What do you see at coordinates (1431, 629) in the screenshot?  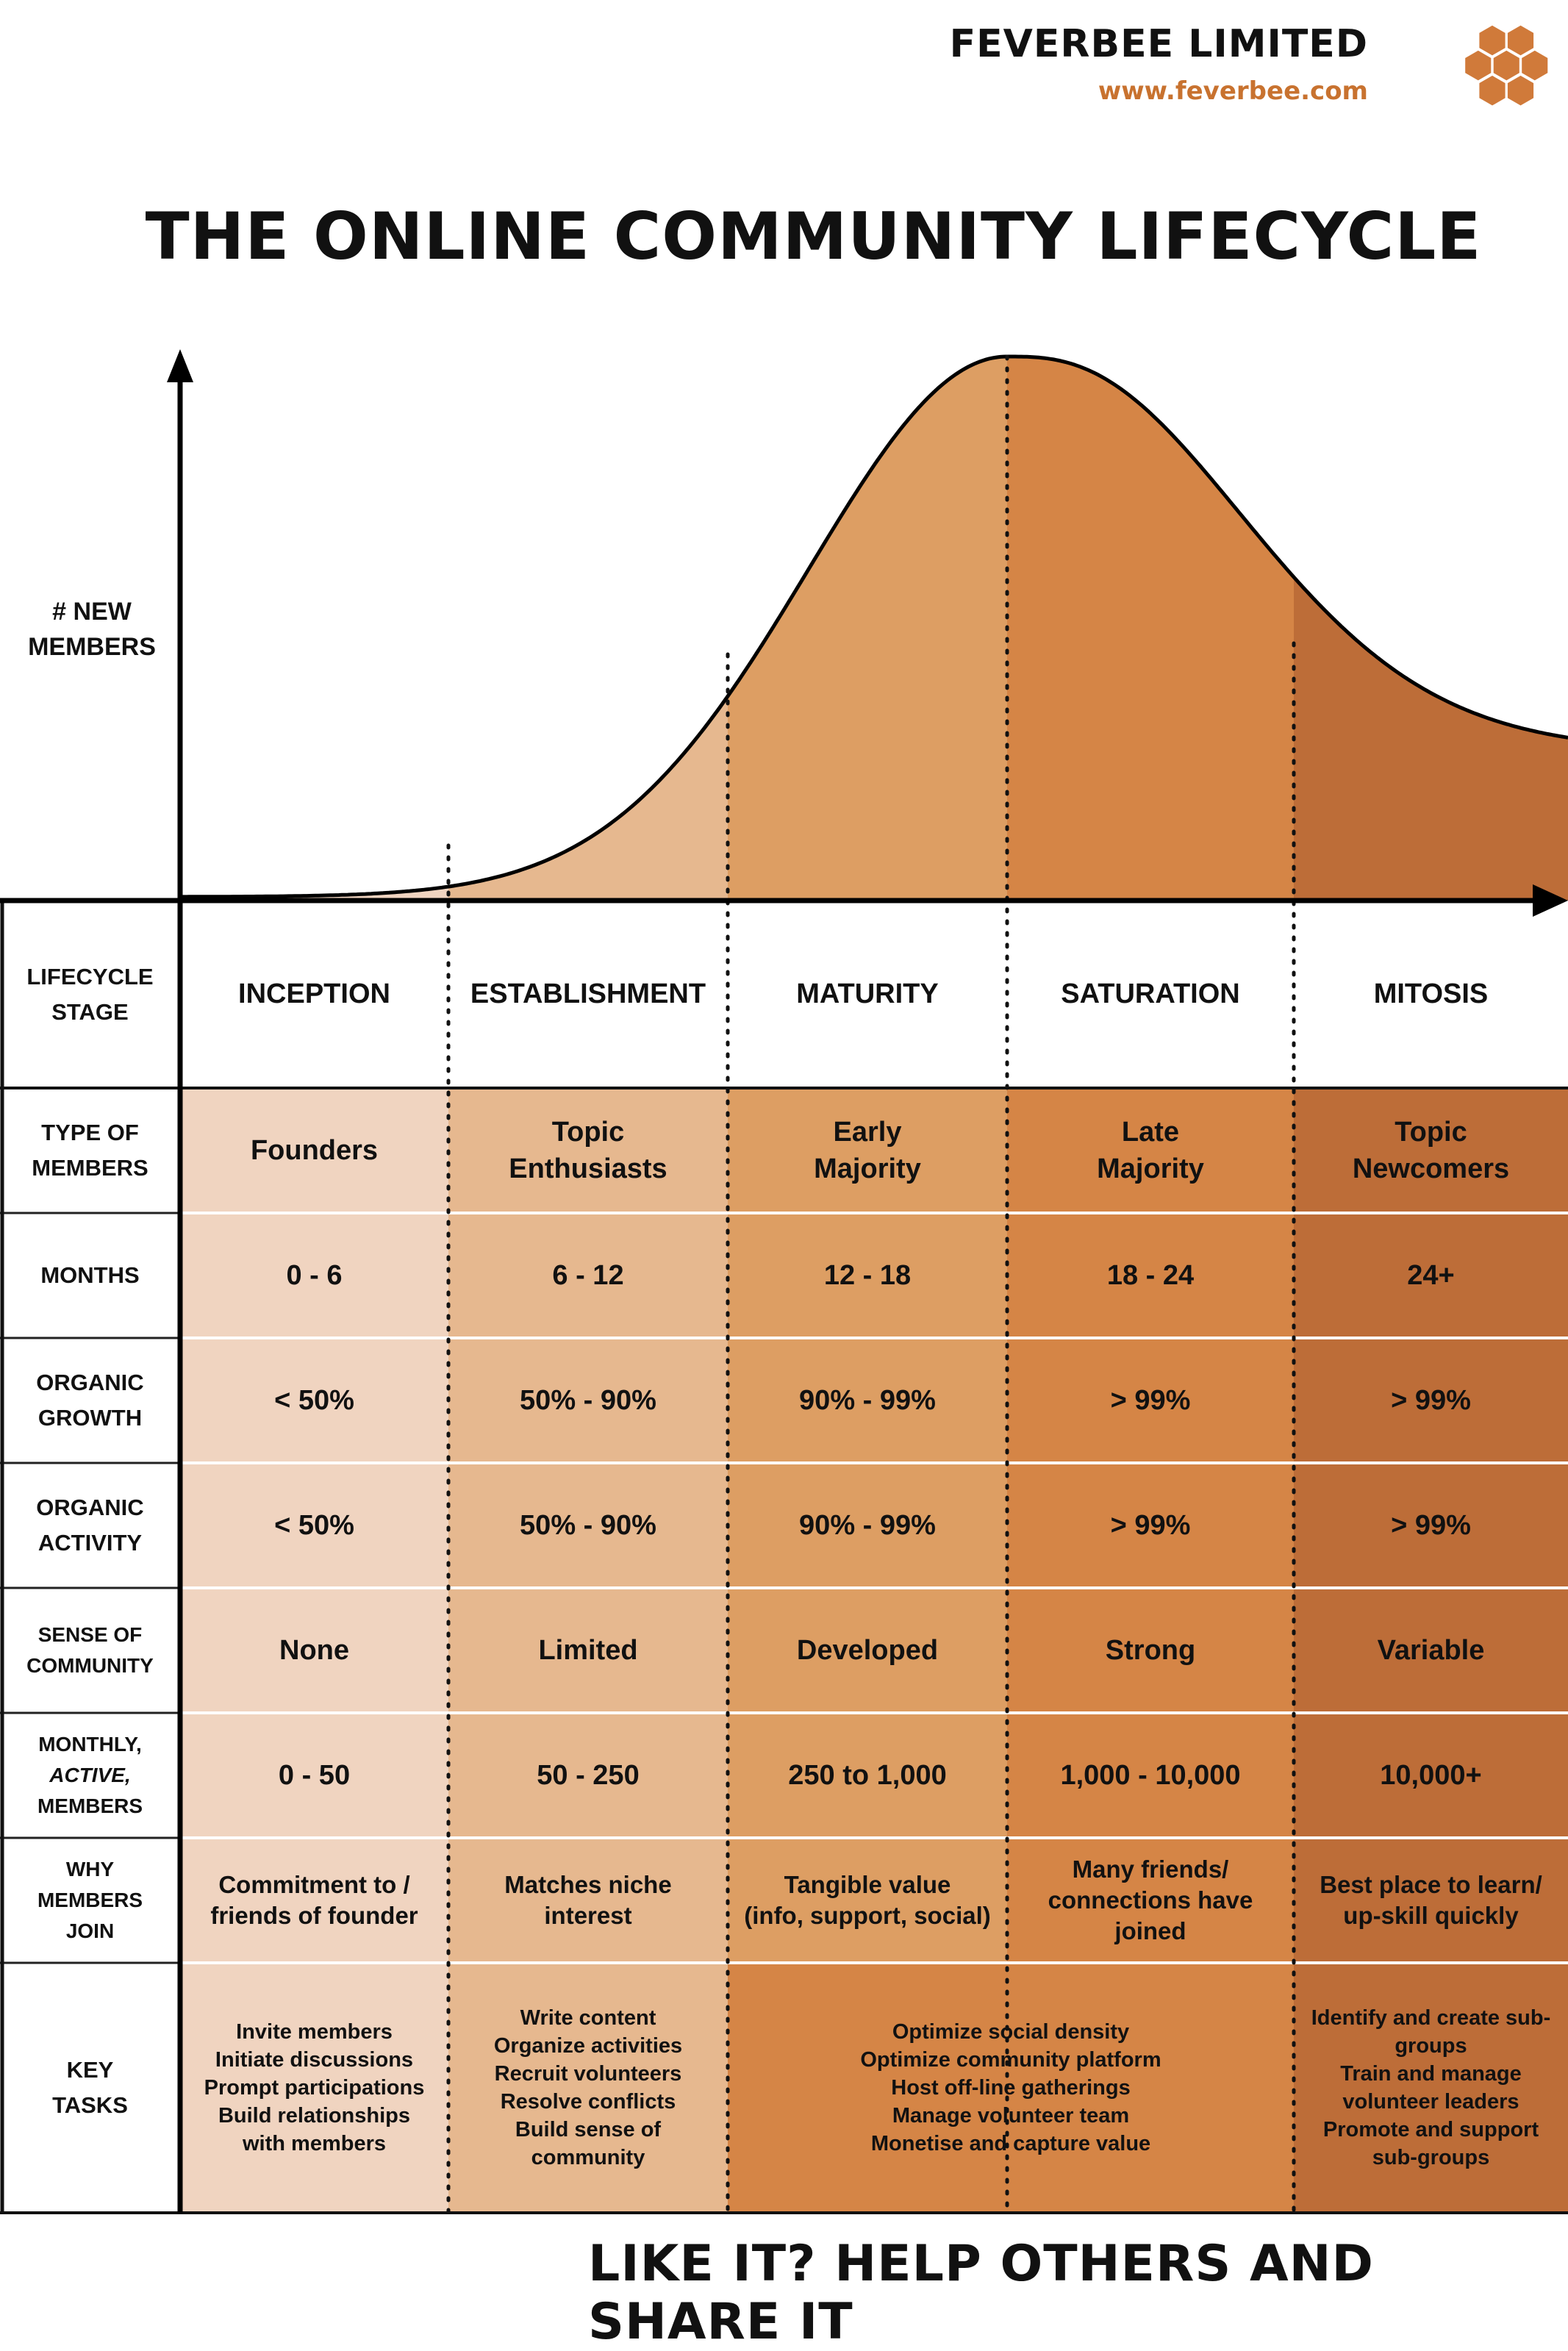 I see `curve-band-mitosis` at bounding box center [1431, 629].